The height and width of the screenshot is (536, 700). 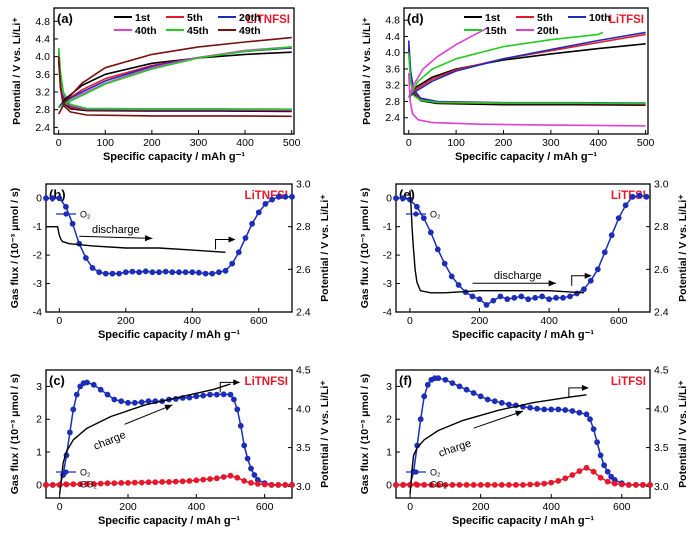 What do you see at coordinates (526, 78) in the screenshot?
I see `series-15th-discharge` at bounding box center [526, 78].